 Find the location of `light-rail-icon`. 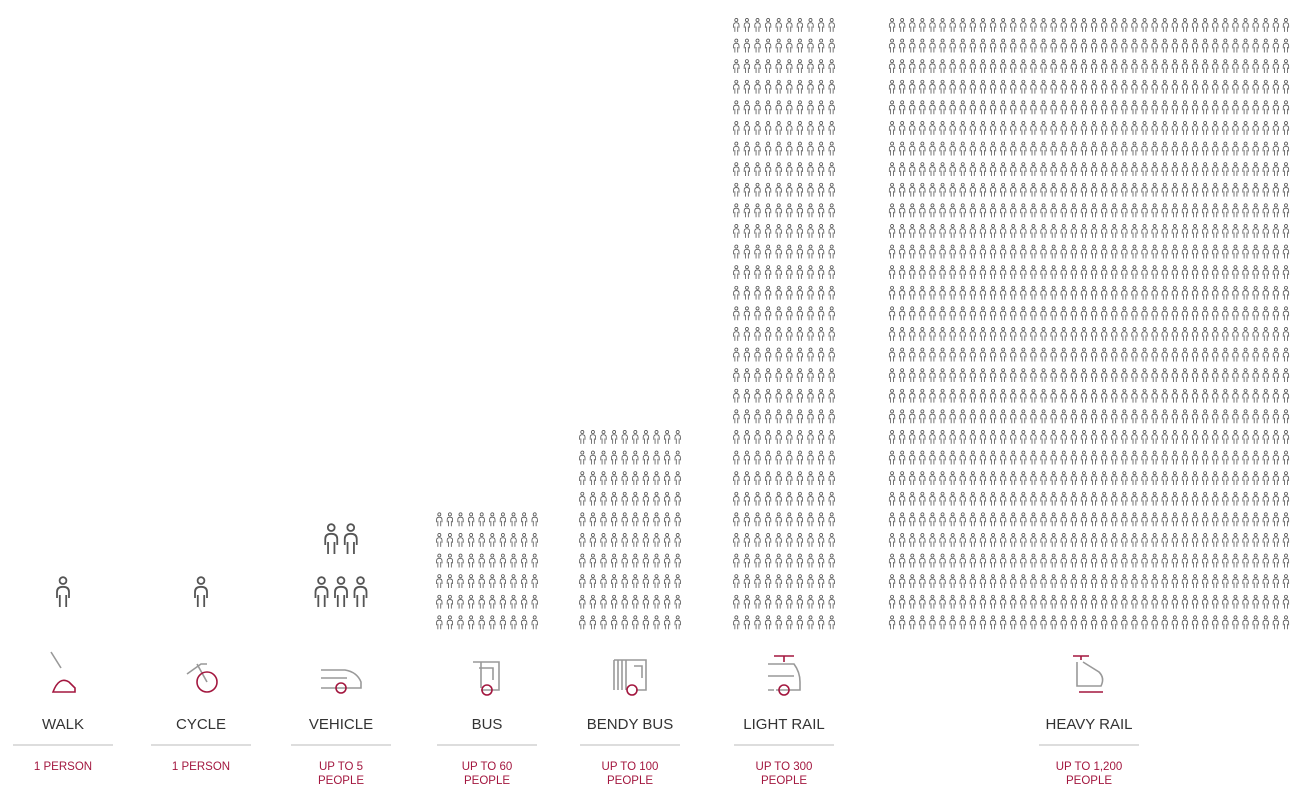

light-rail-icon is located at coordinates (784, 675).